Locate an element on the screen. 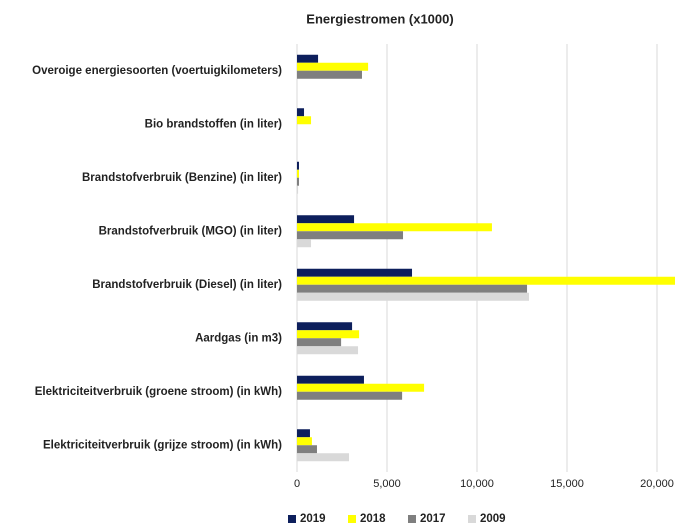  legend-label: 2017 is located at coordinates (433, 519).